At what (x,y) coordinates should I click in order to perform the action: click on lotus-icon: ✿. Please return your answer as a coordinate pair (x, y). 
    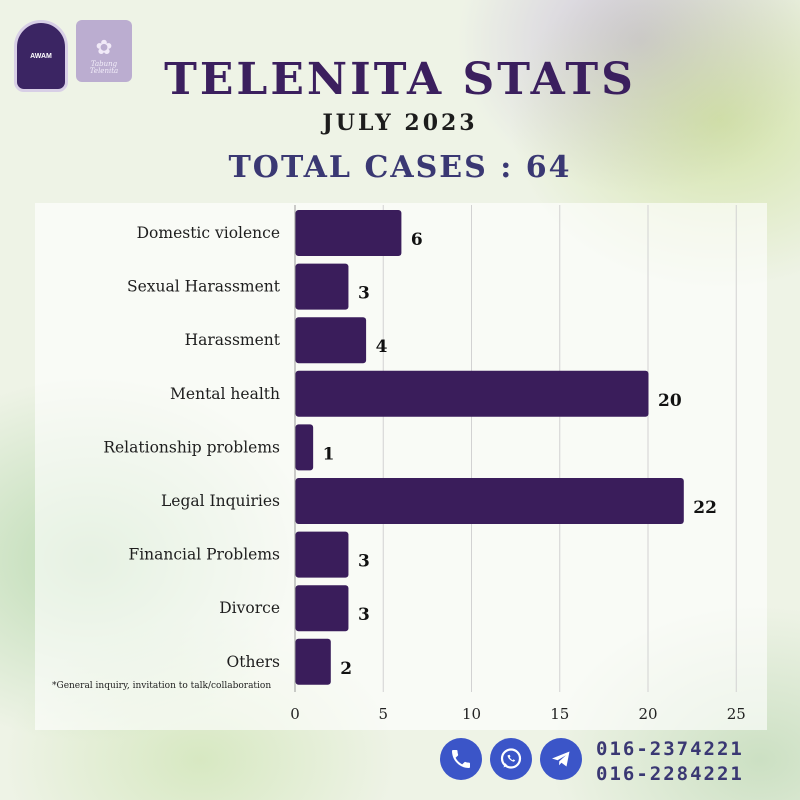
    Looking at the image, I should click on (104, 46).